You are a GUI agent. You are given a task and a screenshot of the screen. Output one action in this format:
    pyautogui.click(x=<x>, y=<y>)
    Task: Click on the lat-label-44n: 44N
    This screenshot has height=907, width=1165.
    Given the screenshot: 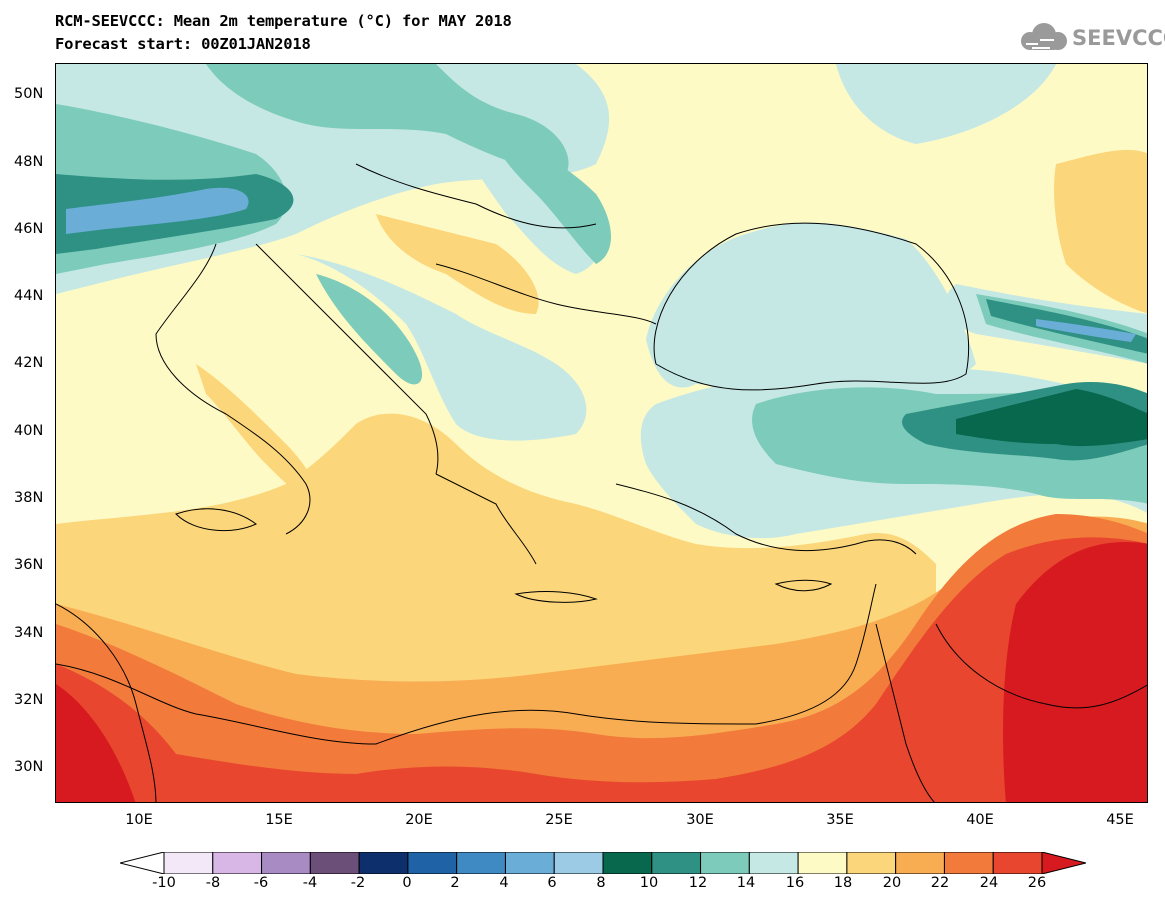 What is the action you would take?
    pyautogui.click(x=29, y=296)
    